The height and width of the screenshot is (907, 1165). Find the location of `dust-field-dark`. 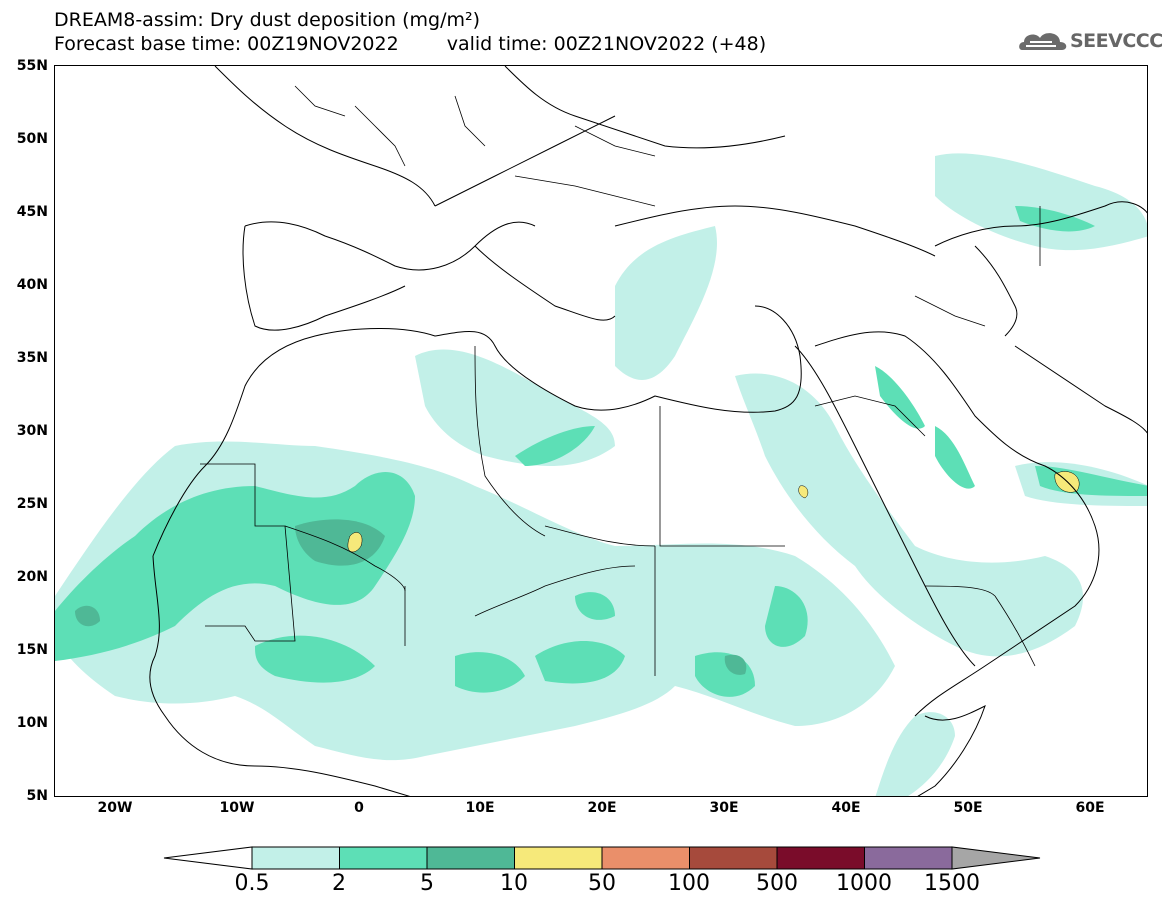

dust-field-dark is located at coordinates (411, 597).